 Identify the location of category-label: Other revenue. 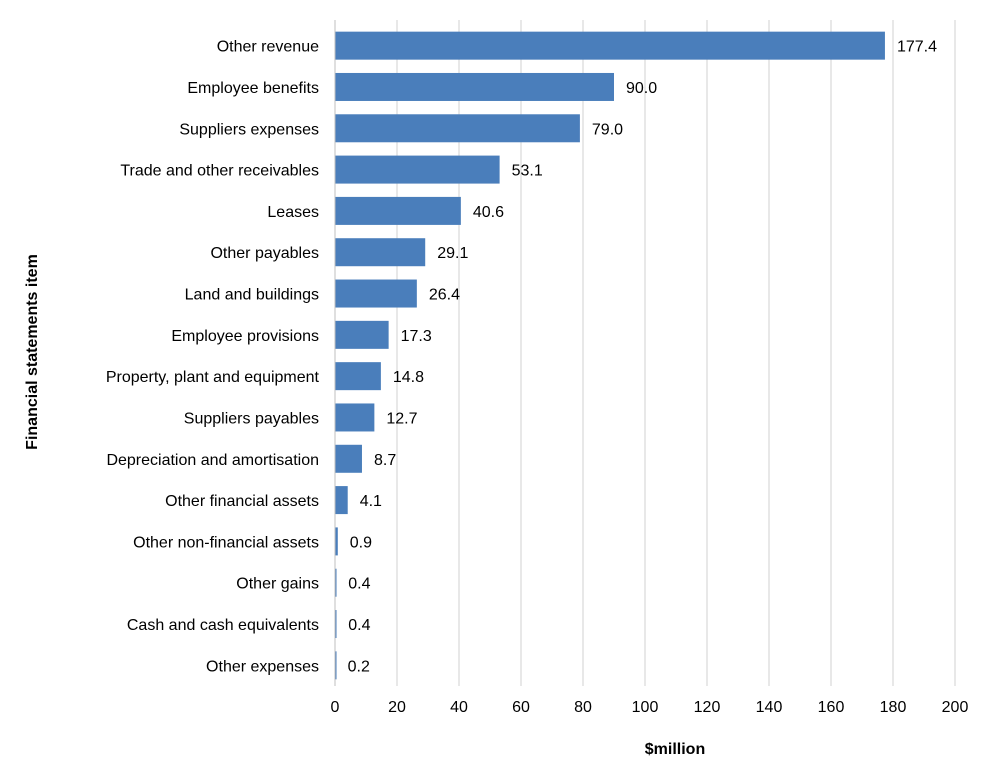
(268, 47).